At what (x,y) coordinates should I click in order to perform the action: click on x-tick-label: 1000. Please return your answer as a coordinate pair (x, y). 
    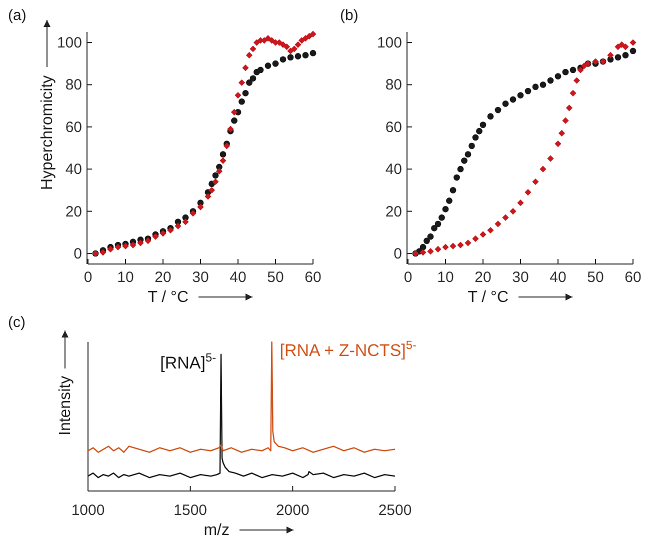
    Looking at the image, I should click on (88, 510).